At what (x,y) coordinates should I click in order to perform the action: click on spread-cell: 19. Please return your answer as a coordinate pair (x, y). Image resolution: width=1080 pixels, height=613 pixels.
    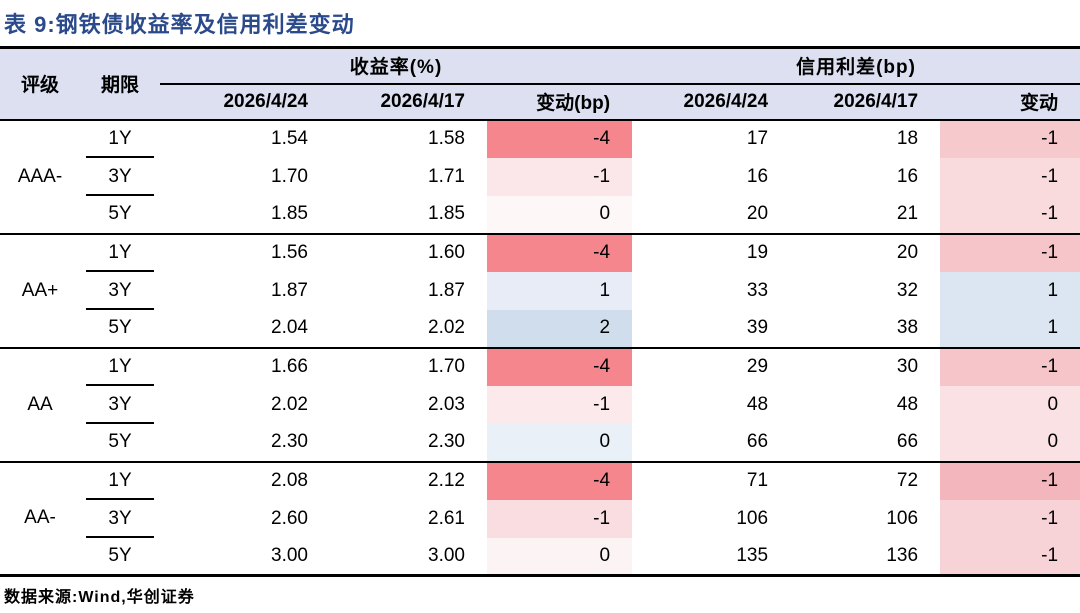
    Looking at the image, I should click on (757, 252).